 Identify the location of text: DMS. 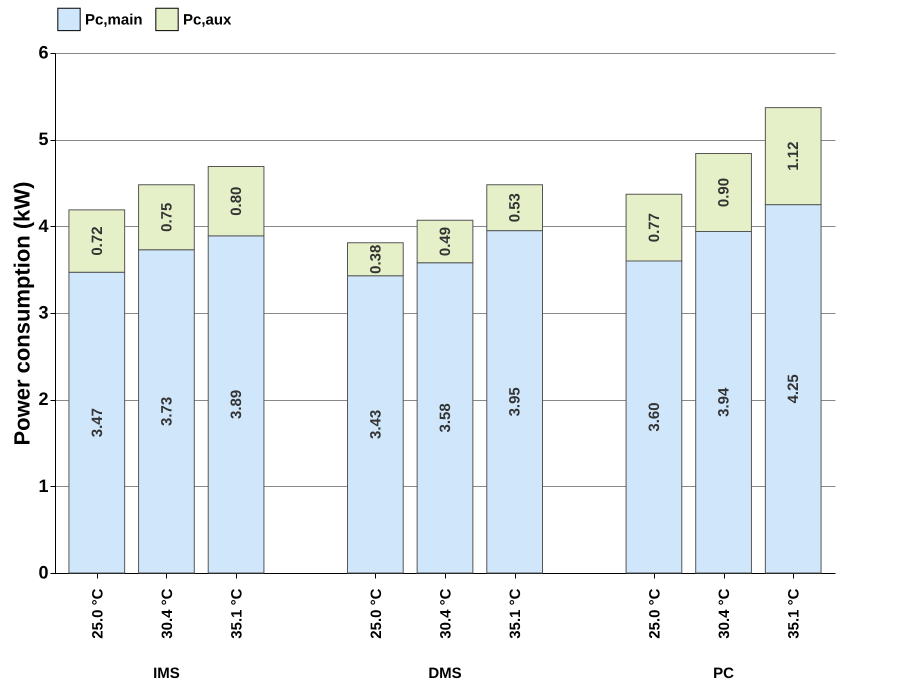
(445, 673).